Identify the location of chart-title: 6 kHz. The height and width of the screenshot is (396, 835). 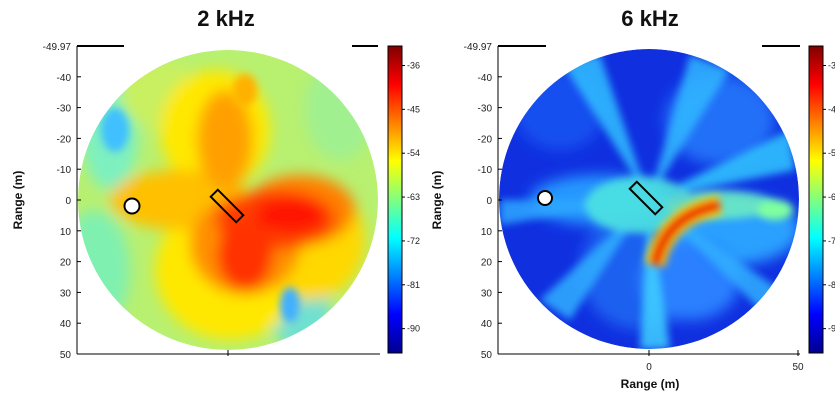
(649, 18).